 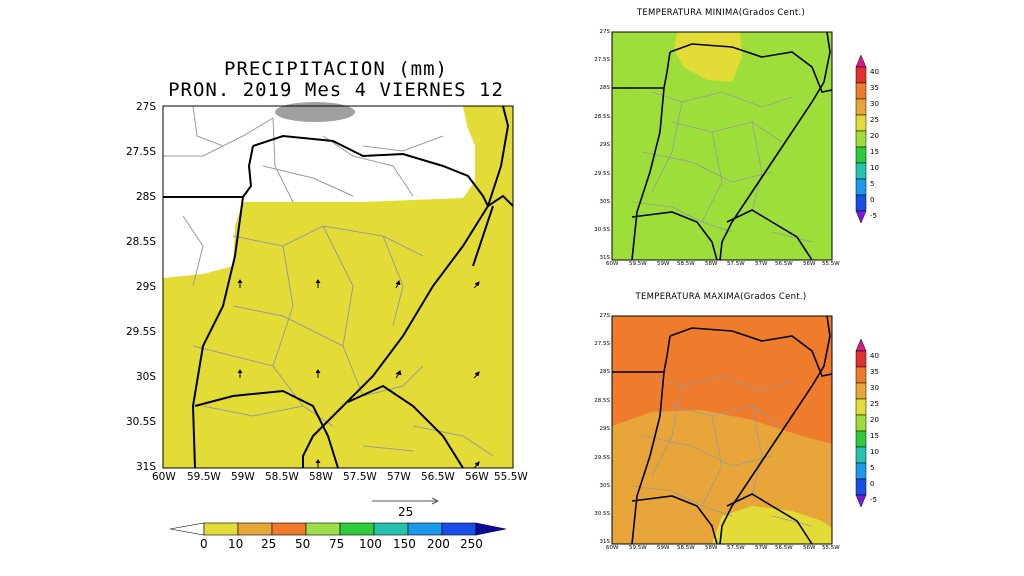 What do you see at coordinates (370, 544) in the screenshot?
I see `legend-label: 100` at bounding box center [370, 544].